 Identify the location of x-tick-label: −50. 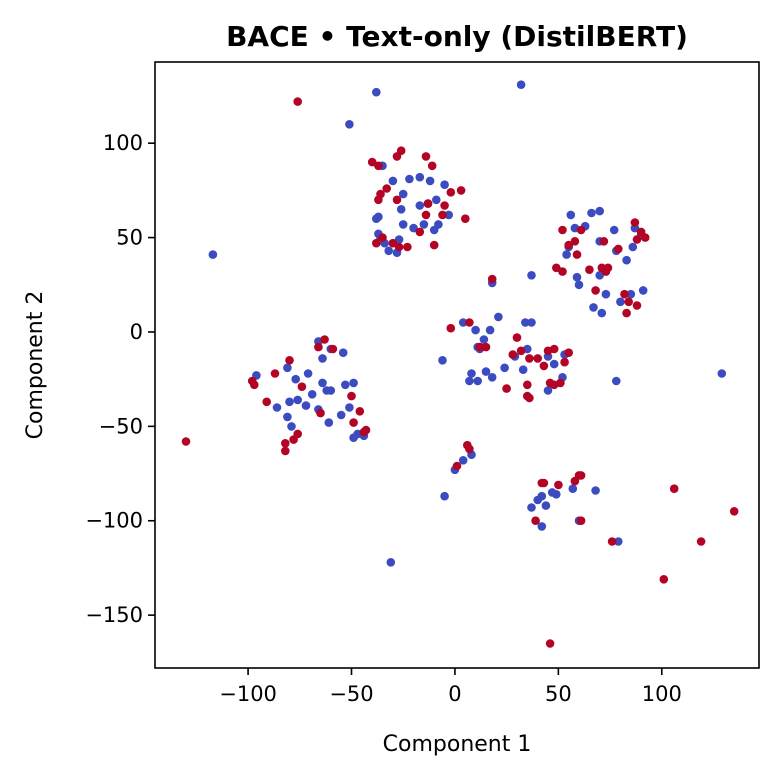
(351, 694).